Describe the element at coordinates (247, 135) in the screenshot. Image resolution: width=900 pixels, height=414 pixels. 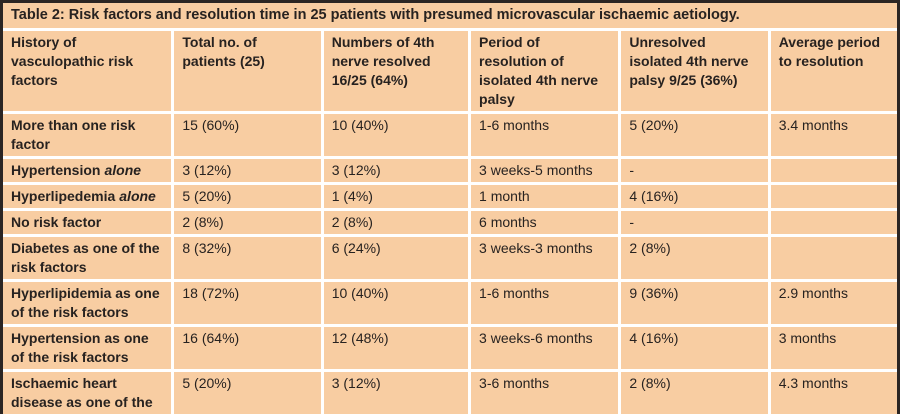
I see `data-cell: 15 (60%)` at that location.